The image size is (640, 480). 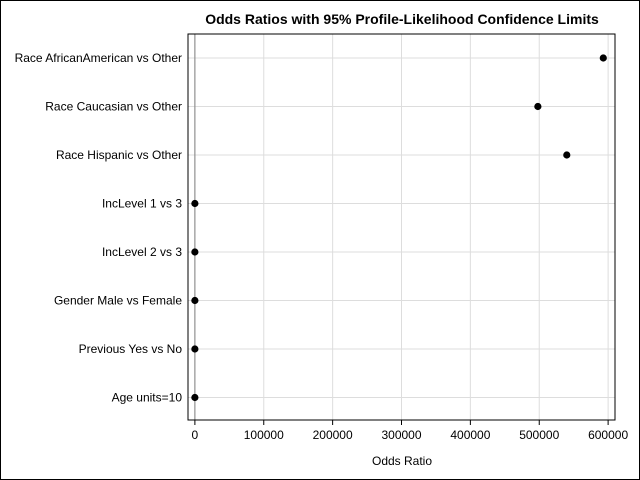 I want to click on x-axis-ticks: 0 100000 200000 300000 400000 500000 600000, so click(x=410, y=431).